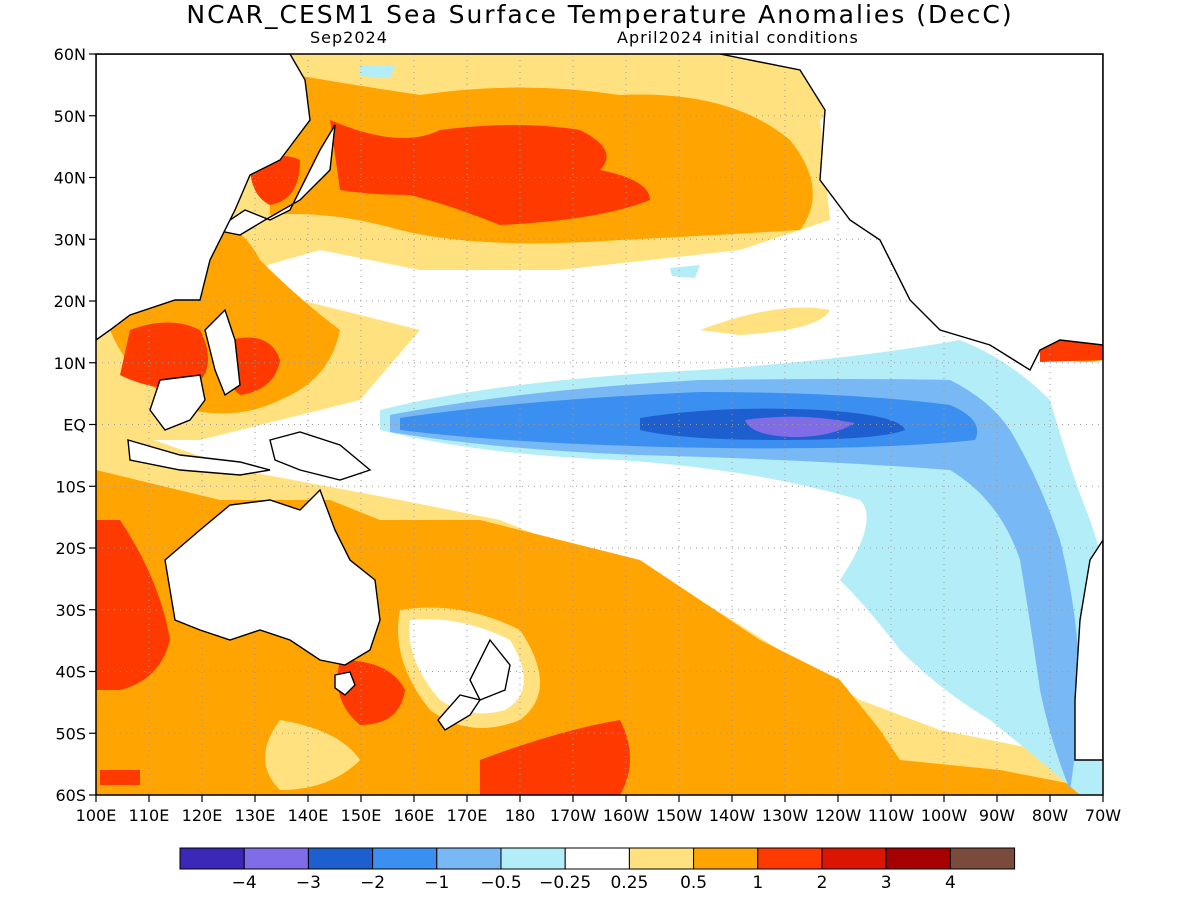 The height and width of the screenshot is (900, 1200). I want to click on latitude-axis: 60N 50N 40N 30N 20N 10N EQ 10S 20S 30S 40S 50S 60S, so click(75, 425).